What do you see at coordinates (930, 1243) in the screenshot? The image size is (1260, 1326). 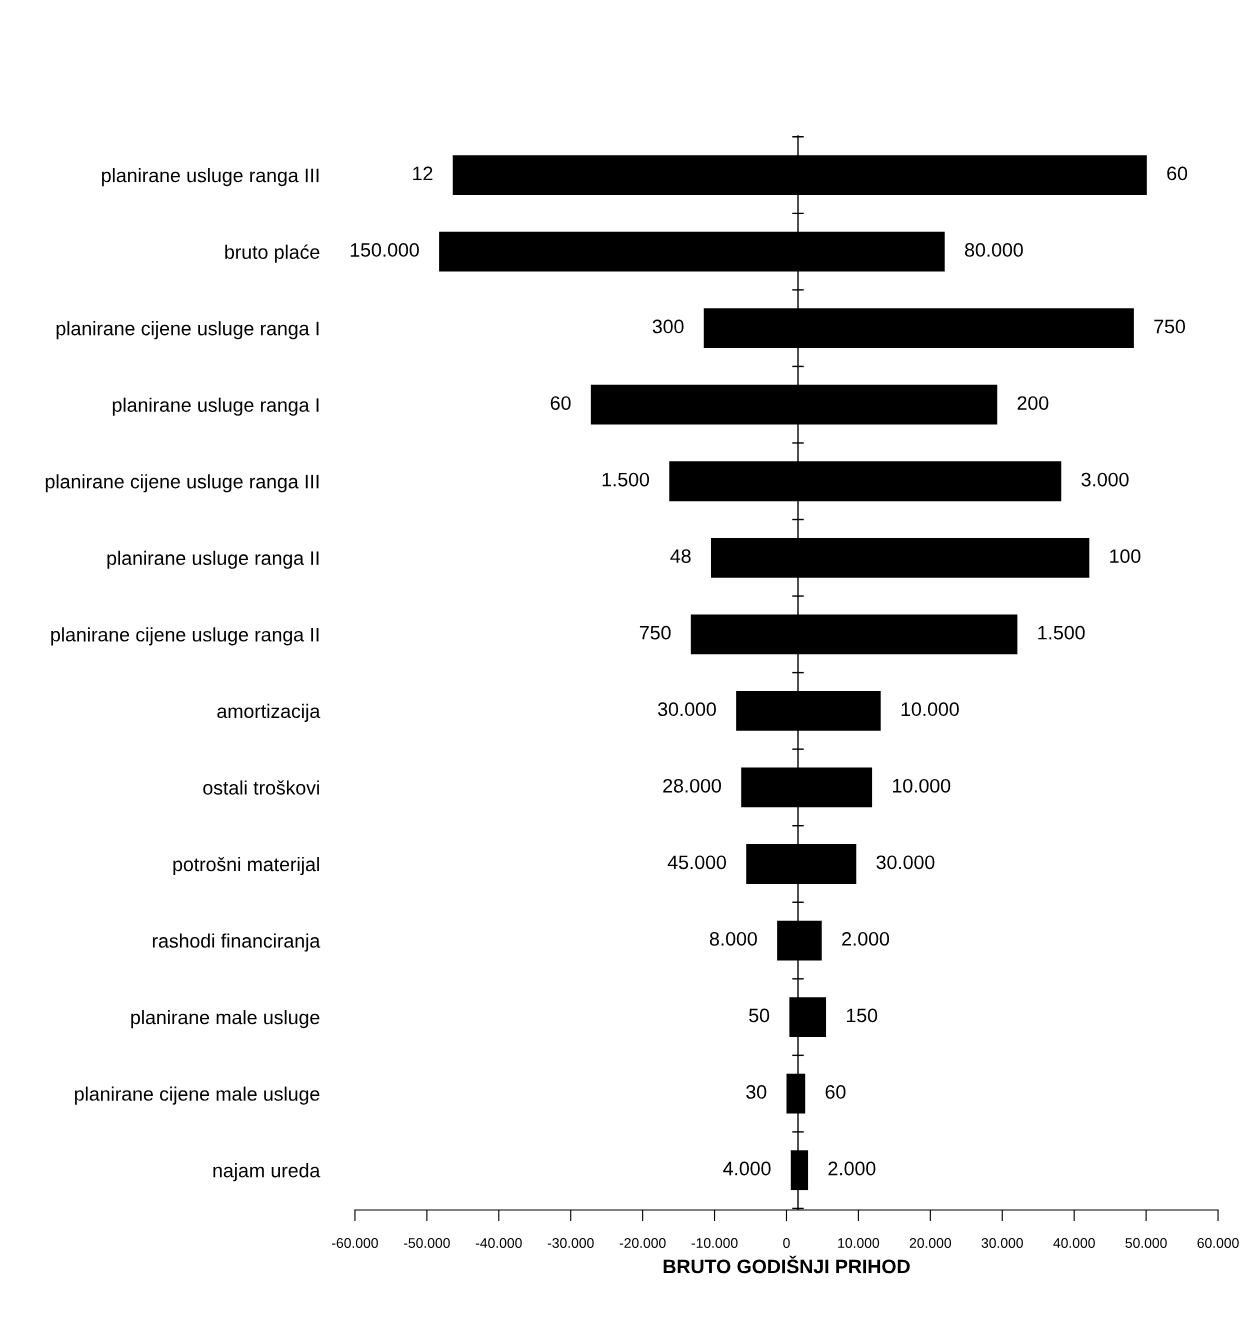 I see `x-tick-label: 20.000` at bounding box center [930, 1243].